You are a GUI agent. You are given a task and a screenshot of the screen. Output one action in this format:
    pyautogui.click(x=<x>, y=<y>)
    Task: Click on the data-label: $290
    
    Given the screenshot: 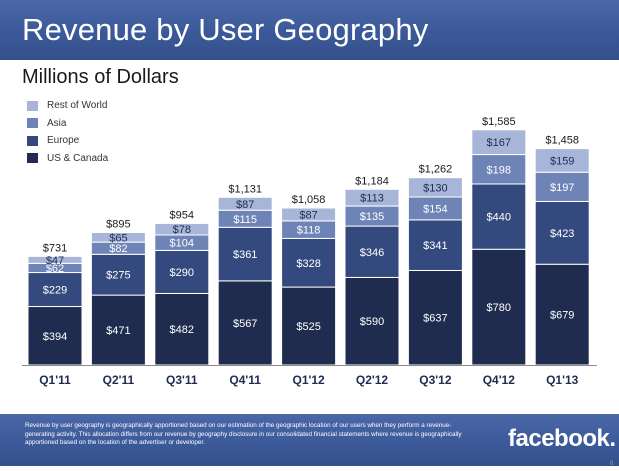 What is the action you would take?
    pyautogui.click(x=182, y=273)
    